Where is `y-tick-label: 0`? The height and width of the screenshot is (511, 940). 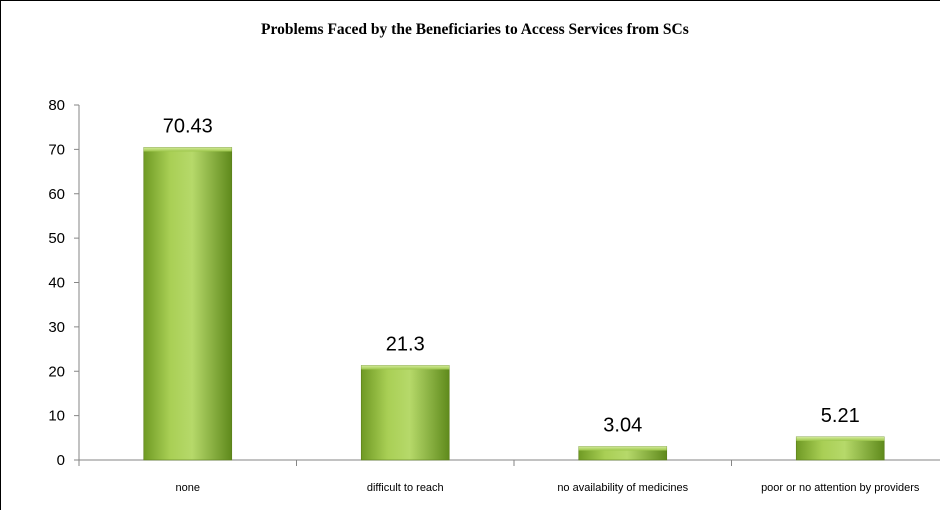
y-tick-label: 0 is located at coordinates (61, 460).